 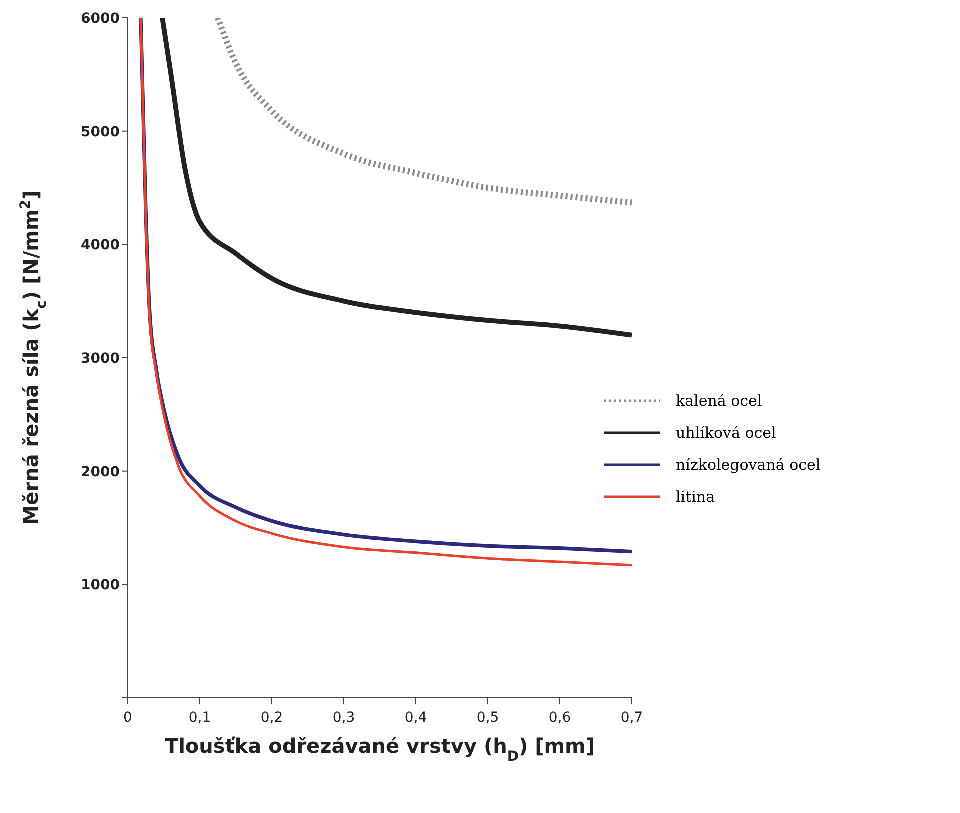 What do you see at coordinates (632, 718) in the screenshot?
I see `x-tick-label: 0,7` at bounding box center [632, 718].